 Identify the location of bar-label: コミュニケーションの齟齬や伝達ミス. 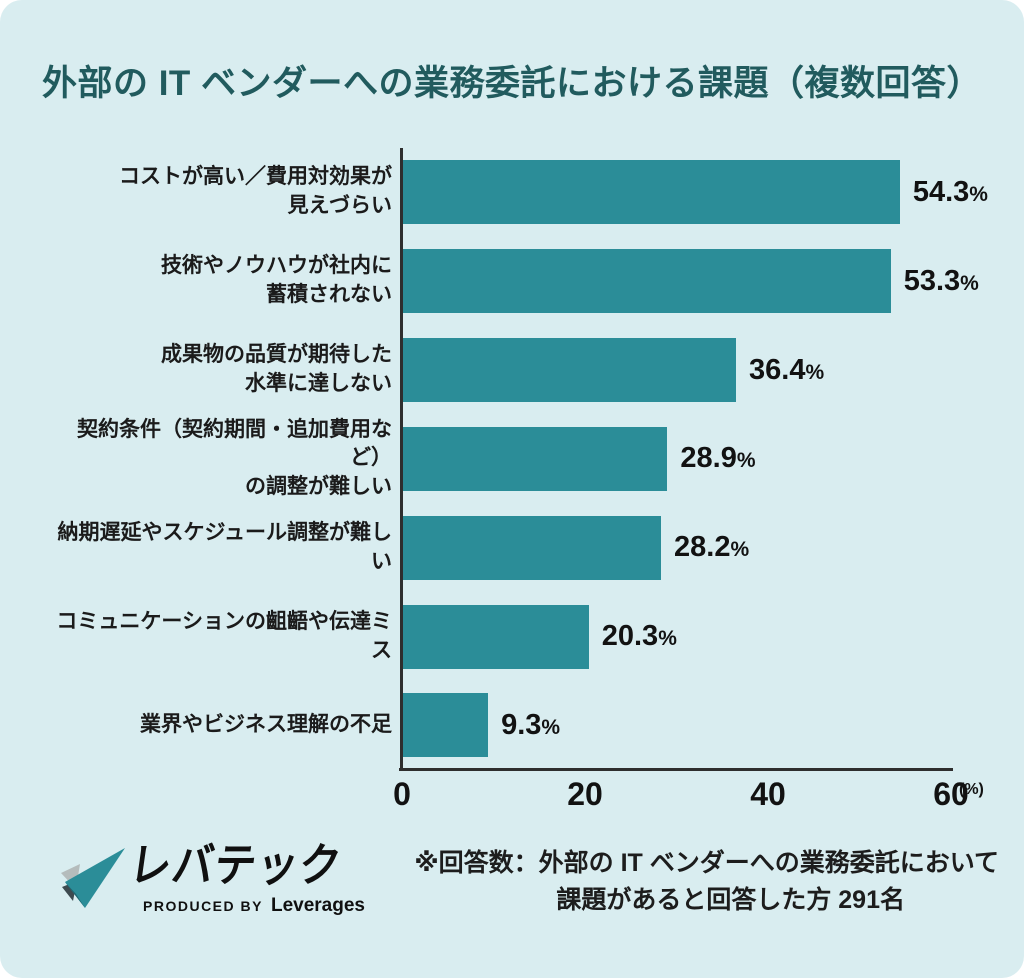
(224, 635).